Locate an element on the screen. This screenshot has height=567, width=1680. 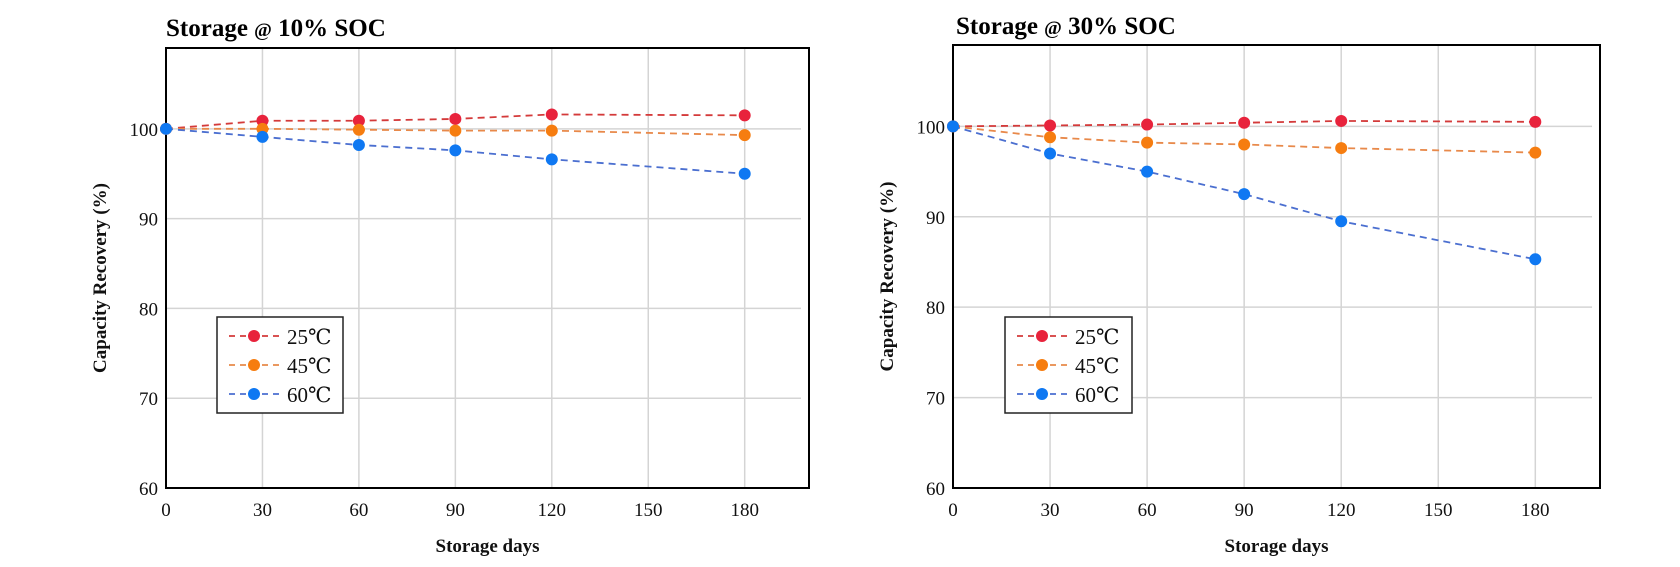
chart-title: Storage @ 10% SOC is located at coordinates (276, 28).